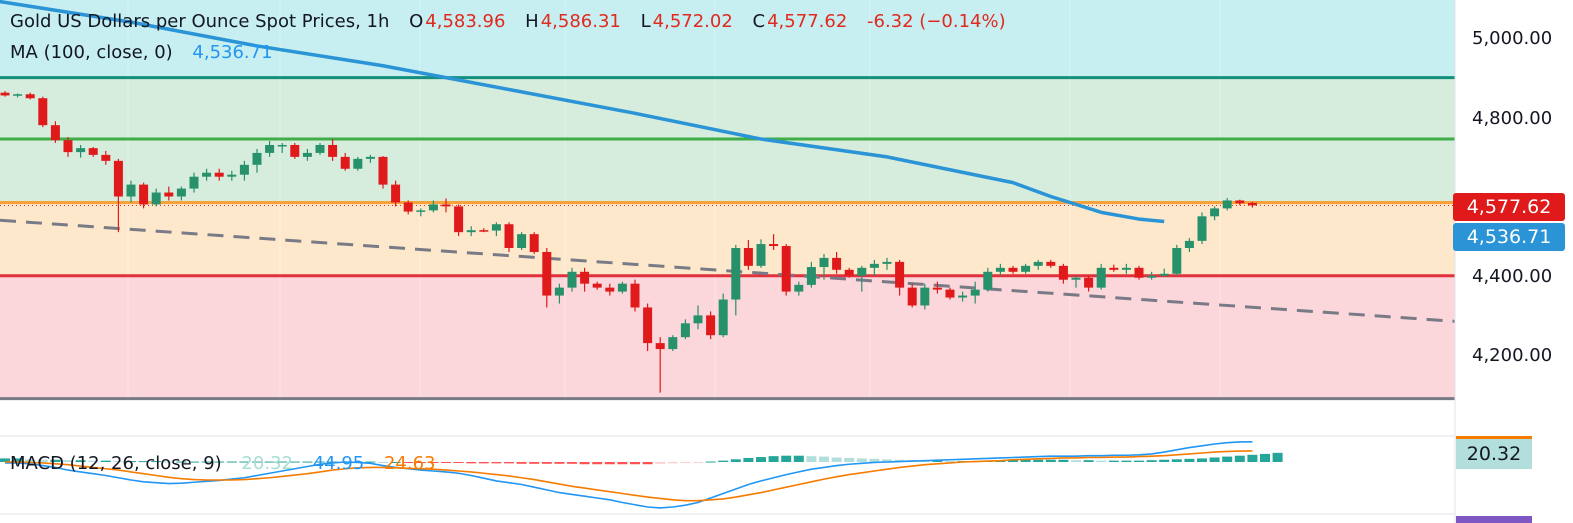  What do you see at coordinates (759, 21) in the screenshot?
I see `close-label: C` at bounding box center [759, 21].